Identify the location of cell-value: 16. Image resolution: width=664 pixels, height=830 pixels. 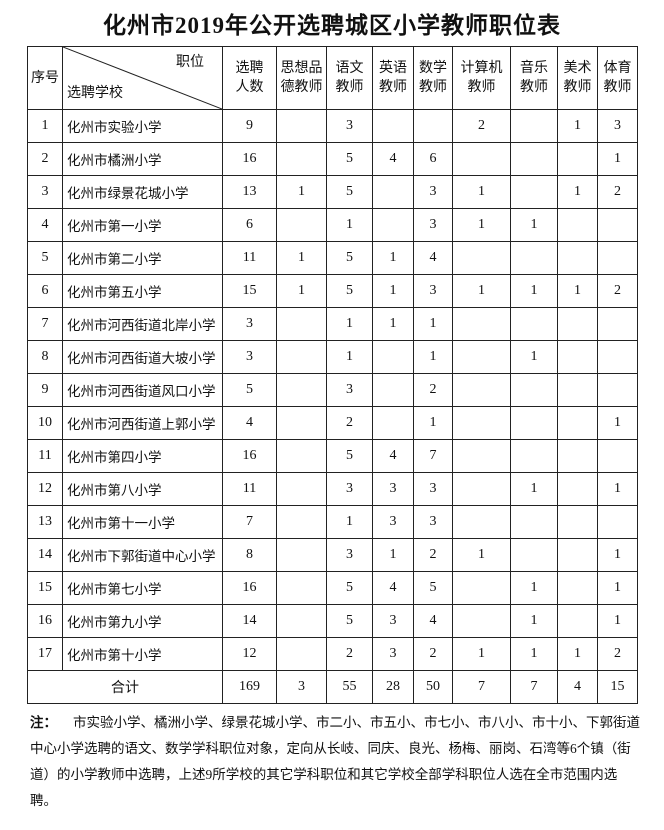
(249, 159).